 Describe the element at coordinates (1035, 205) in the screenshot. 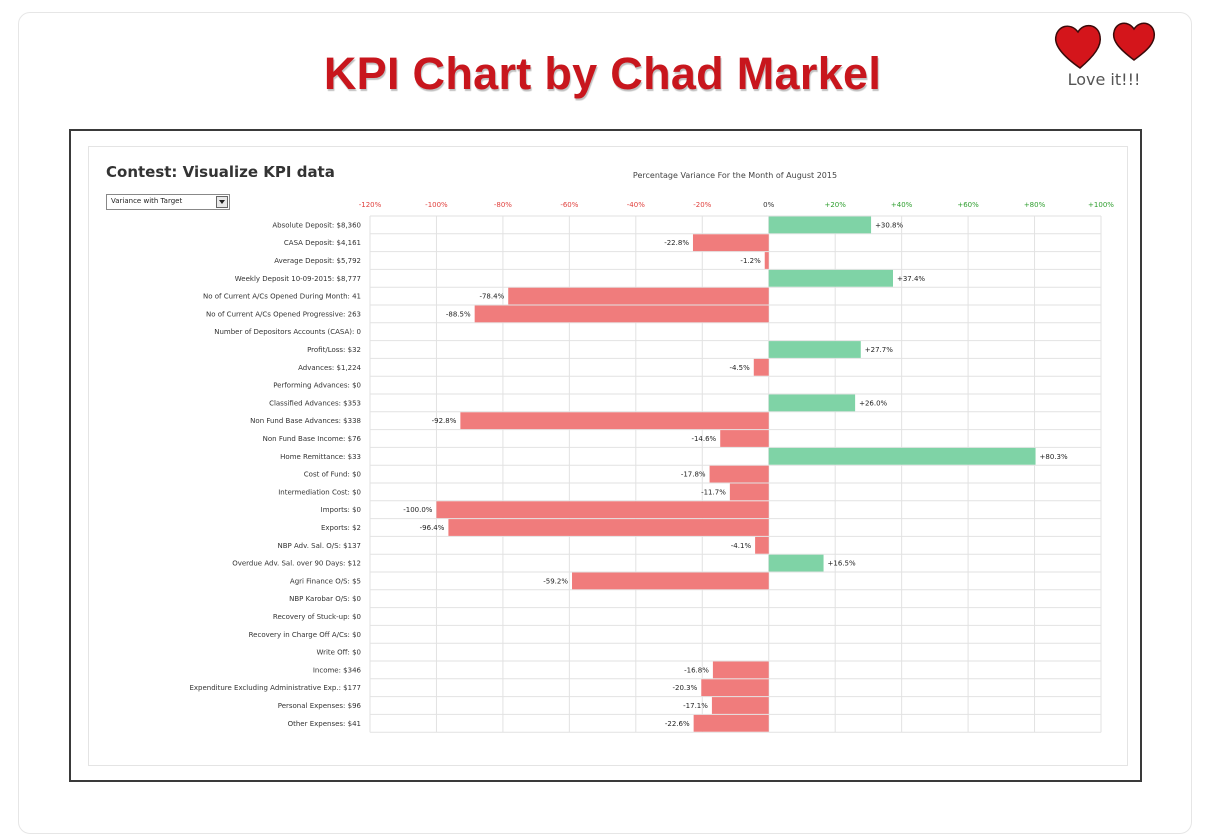

I see `tick-label: +80%` at that location.